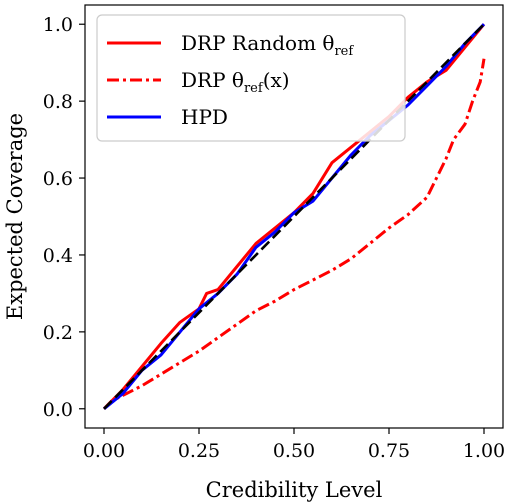 The image size is (510, 504). What do you see at coordinates (58, 256) in the screenshot?
I see `y-tick-label: 0.4` at bounding box center [58, 256].